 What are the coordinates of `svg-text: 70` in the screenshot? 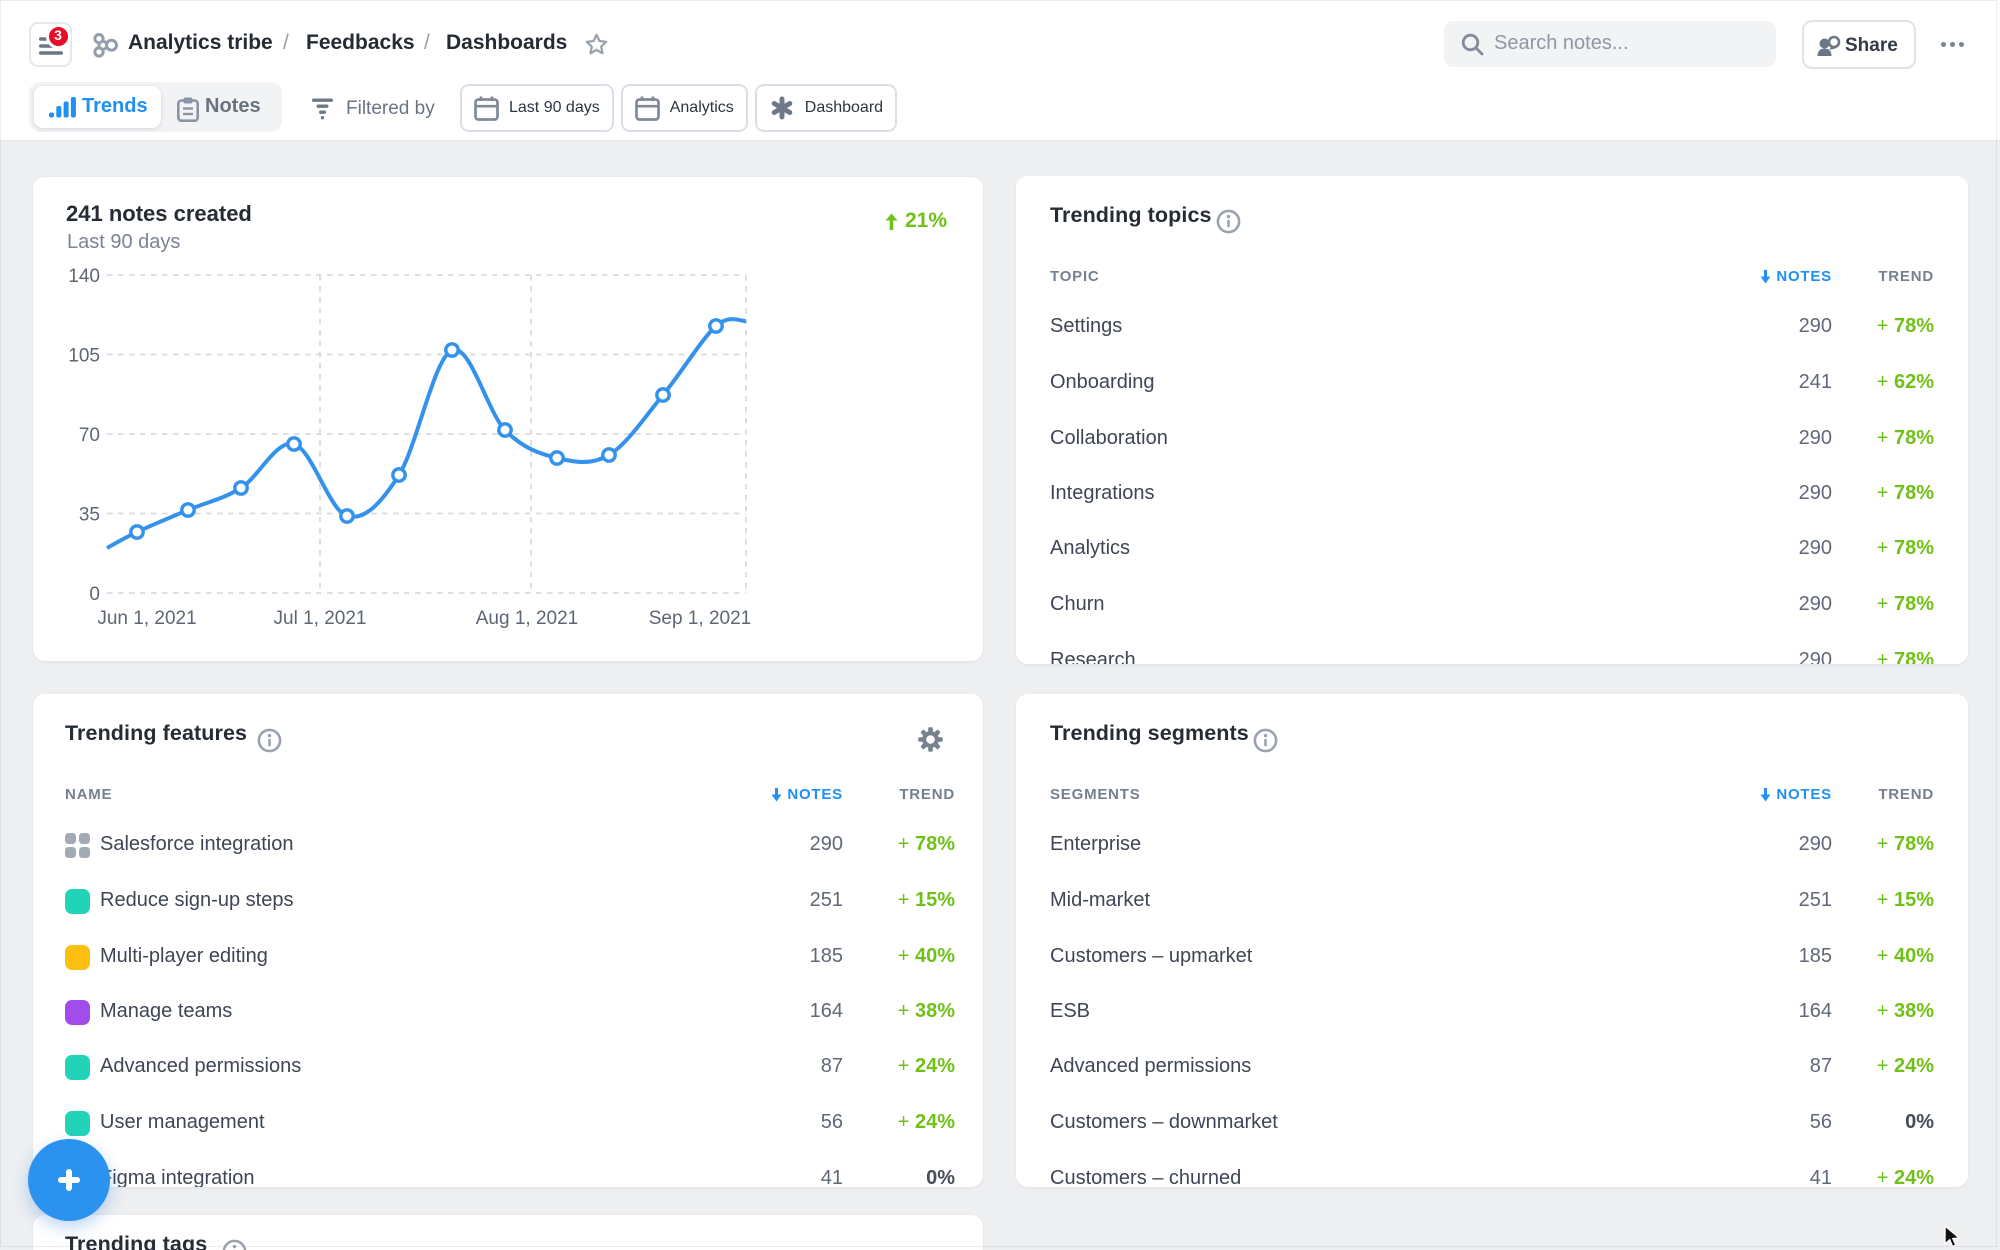 It's located at (89, 435).